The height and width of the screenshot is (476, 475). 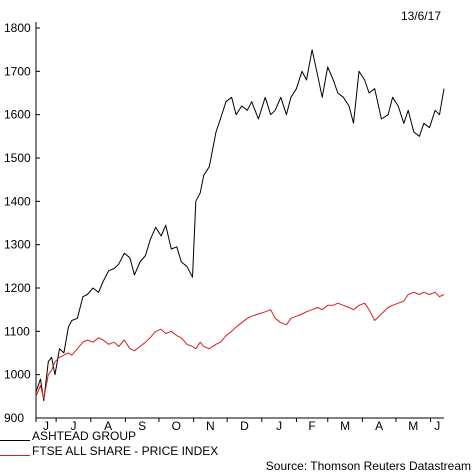 I want to click on source-note: Source: Thomson Reuters Datastream, so click(x=368, y=466).